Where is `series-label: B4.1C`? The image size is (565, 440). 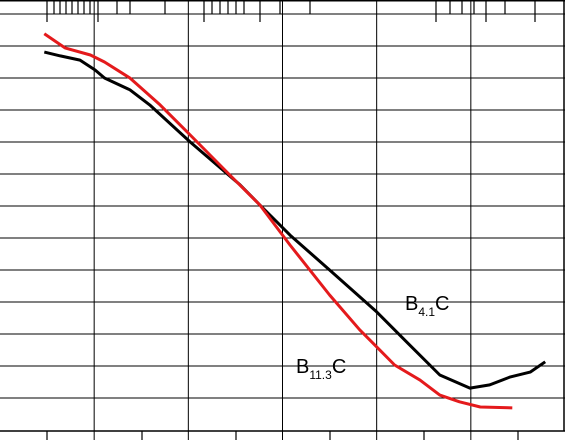 series-label: B4.1C is located at coordinates (427, 306).